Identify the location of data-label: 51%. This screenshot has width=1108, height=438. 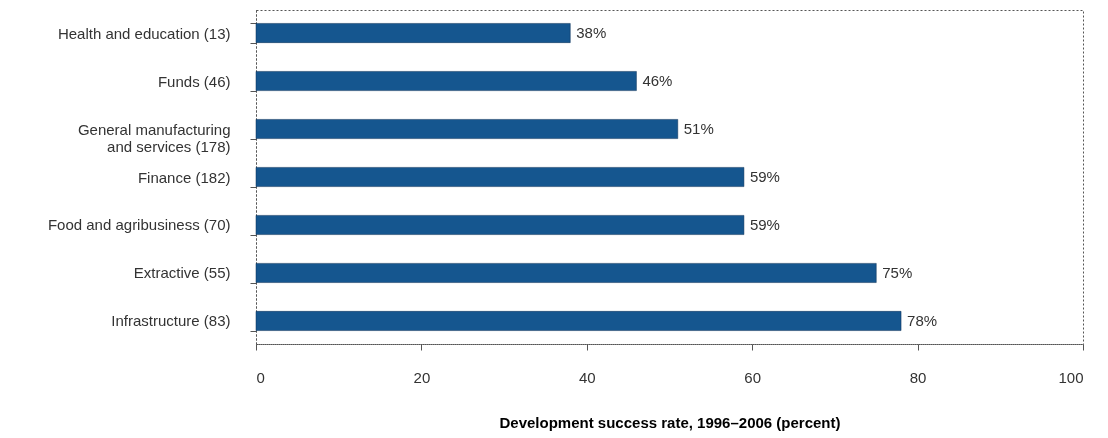
(698, 129).